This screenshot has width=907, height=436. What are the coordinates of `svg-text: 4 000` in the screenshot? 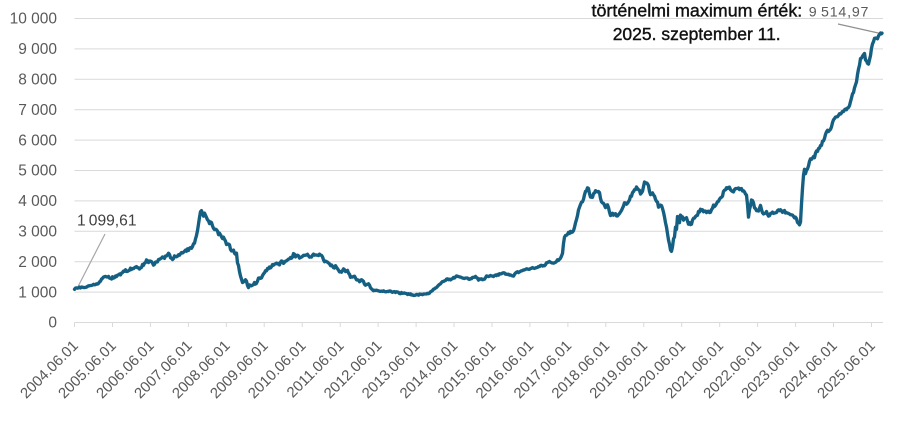 It's located at (37, 201).